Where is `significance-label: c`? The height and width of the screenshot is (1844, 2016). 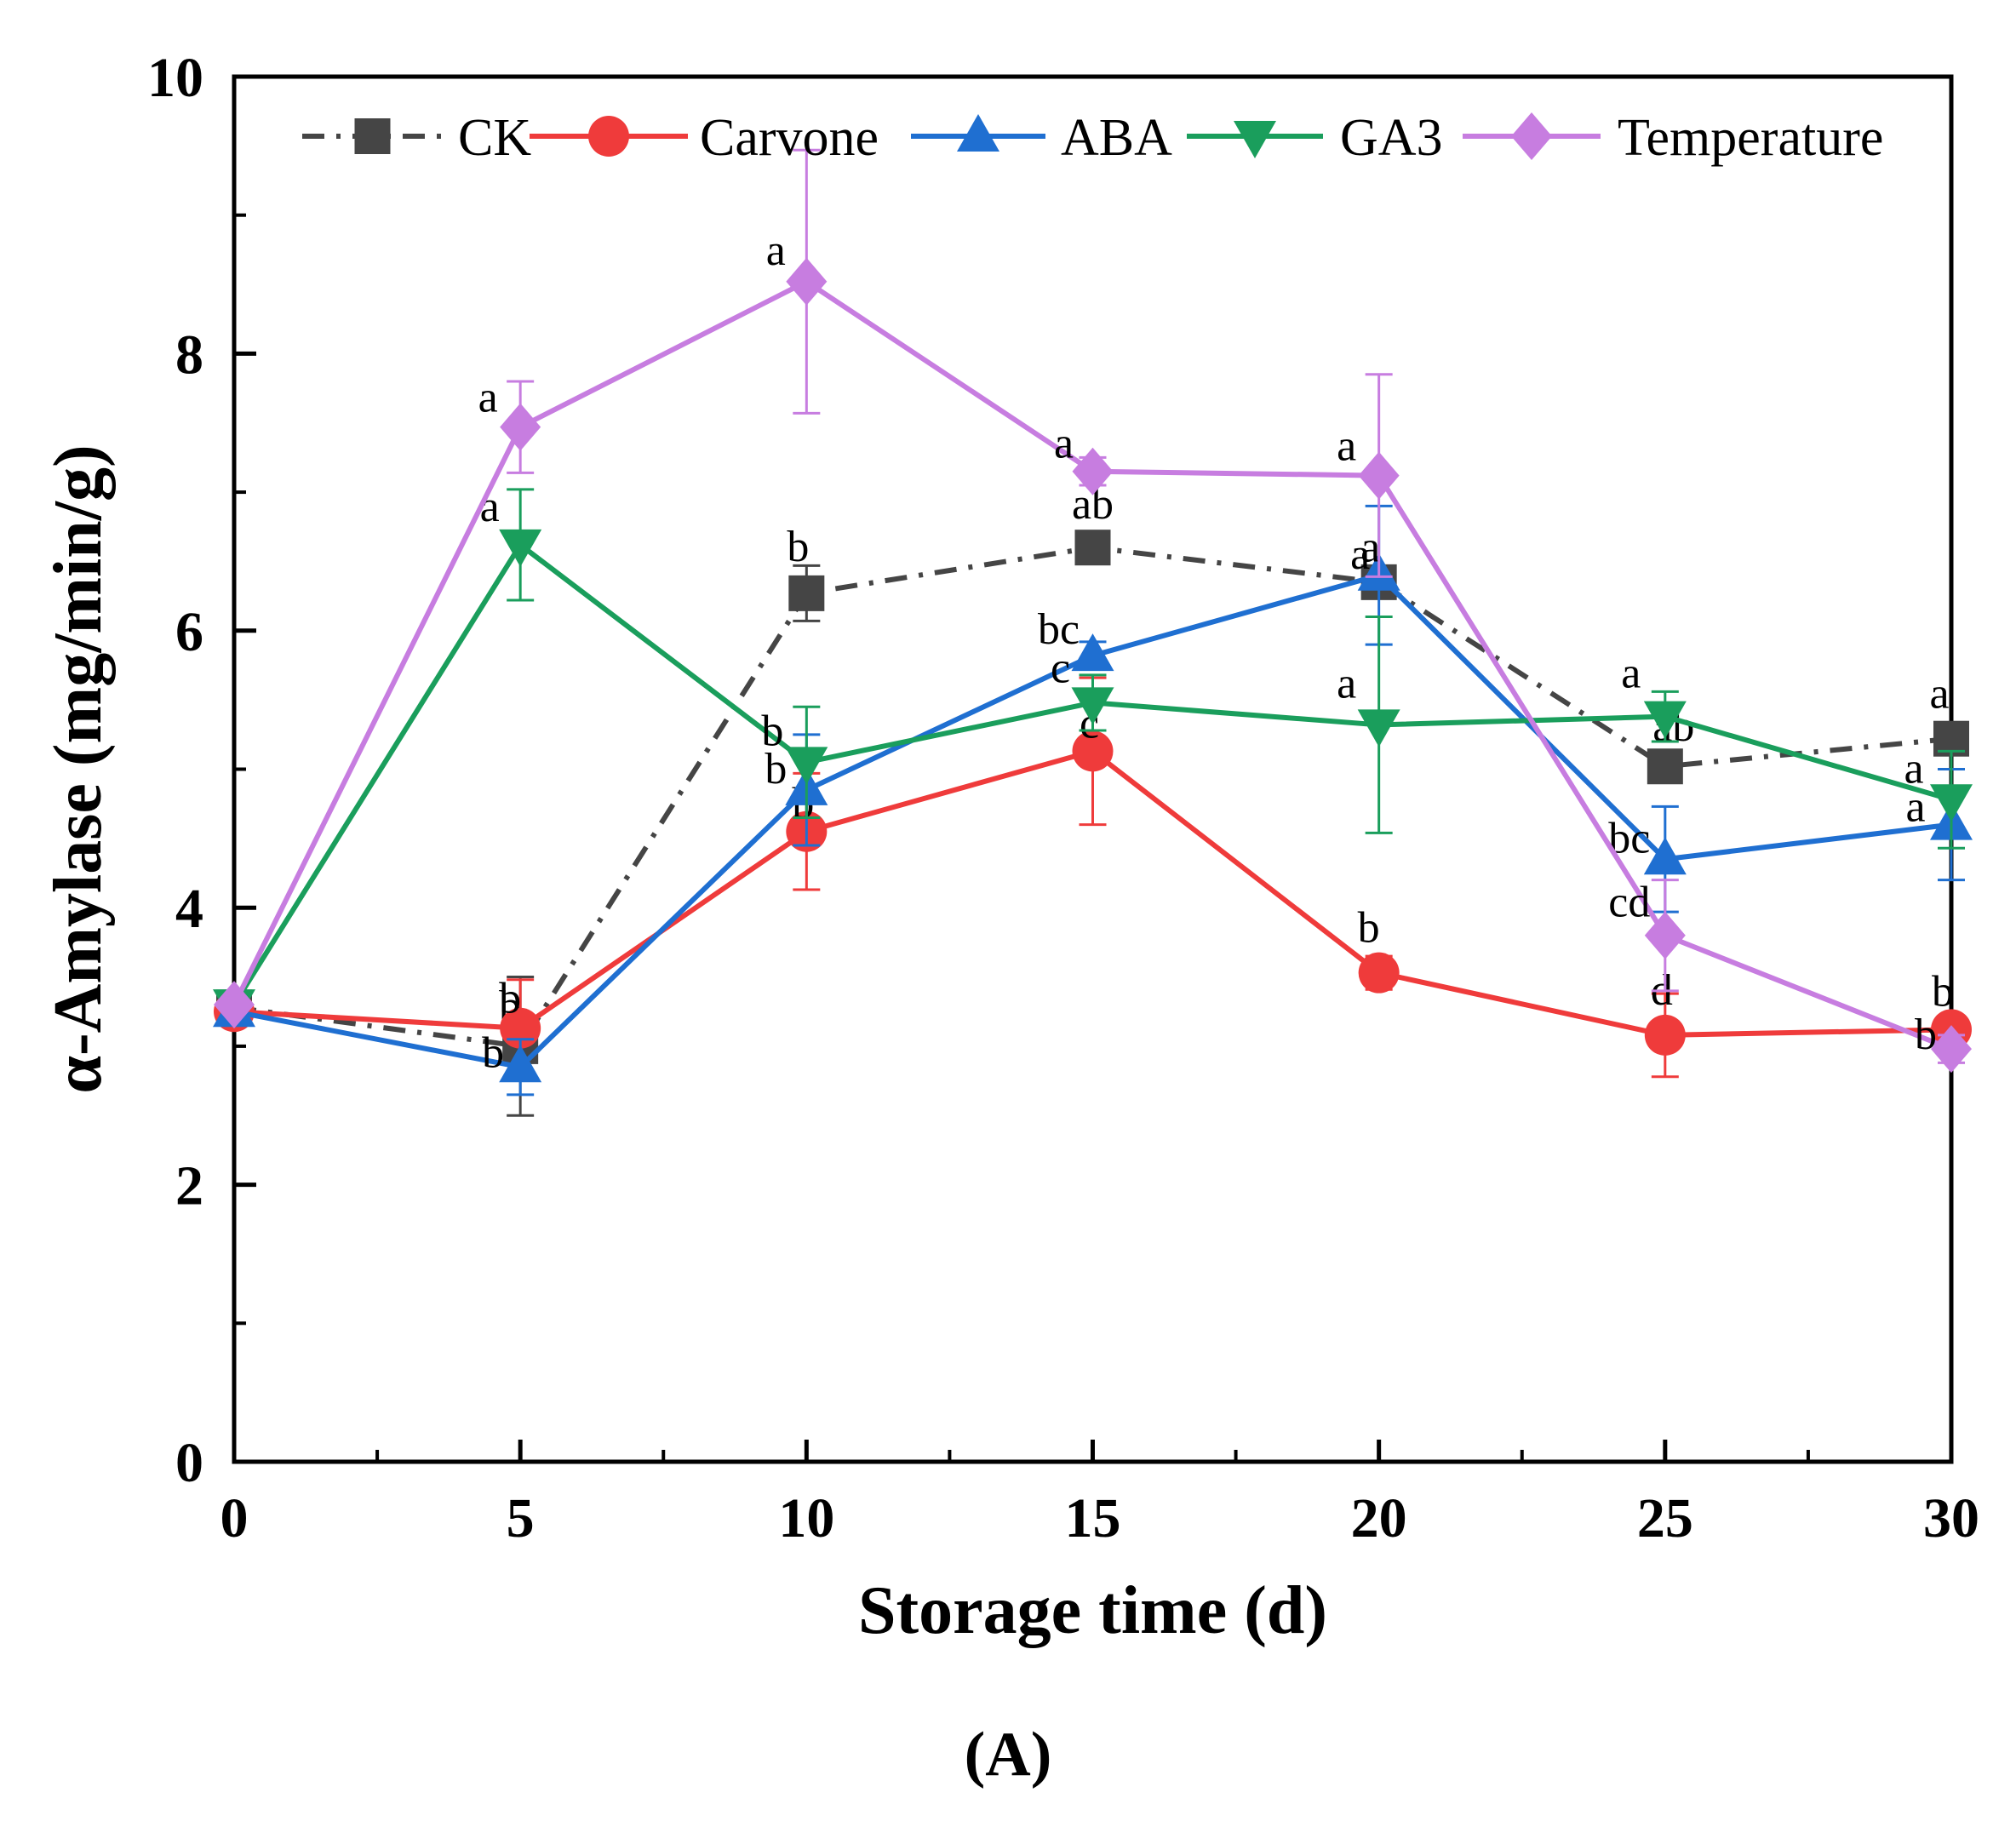
significance-label: c is located at coordinates (1060, 668).